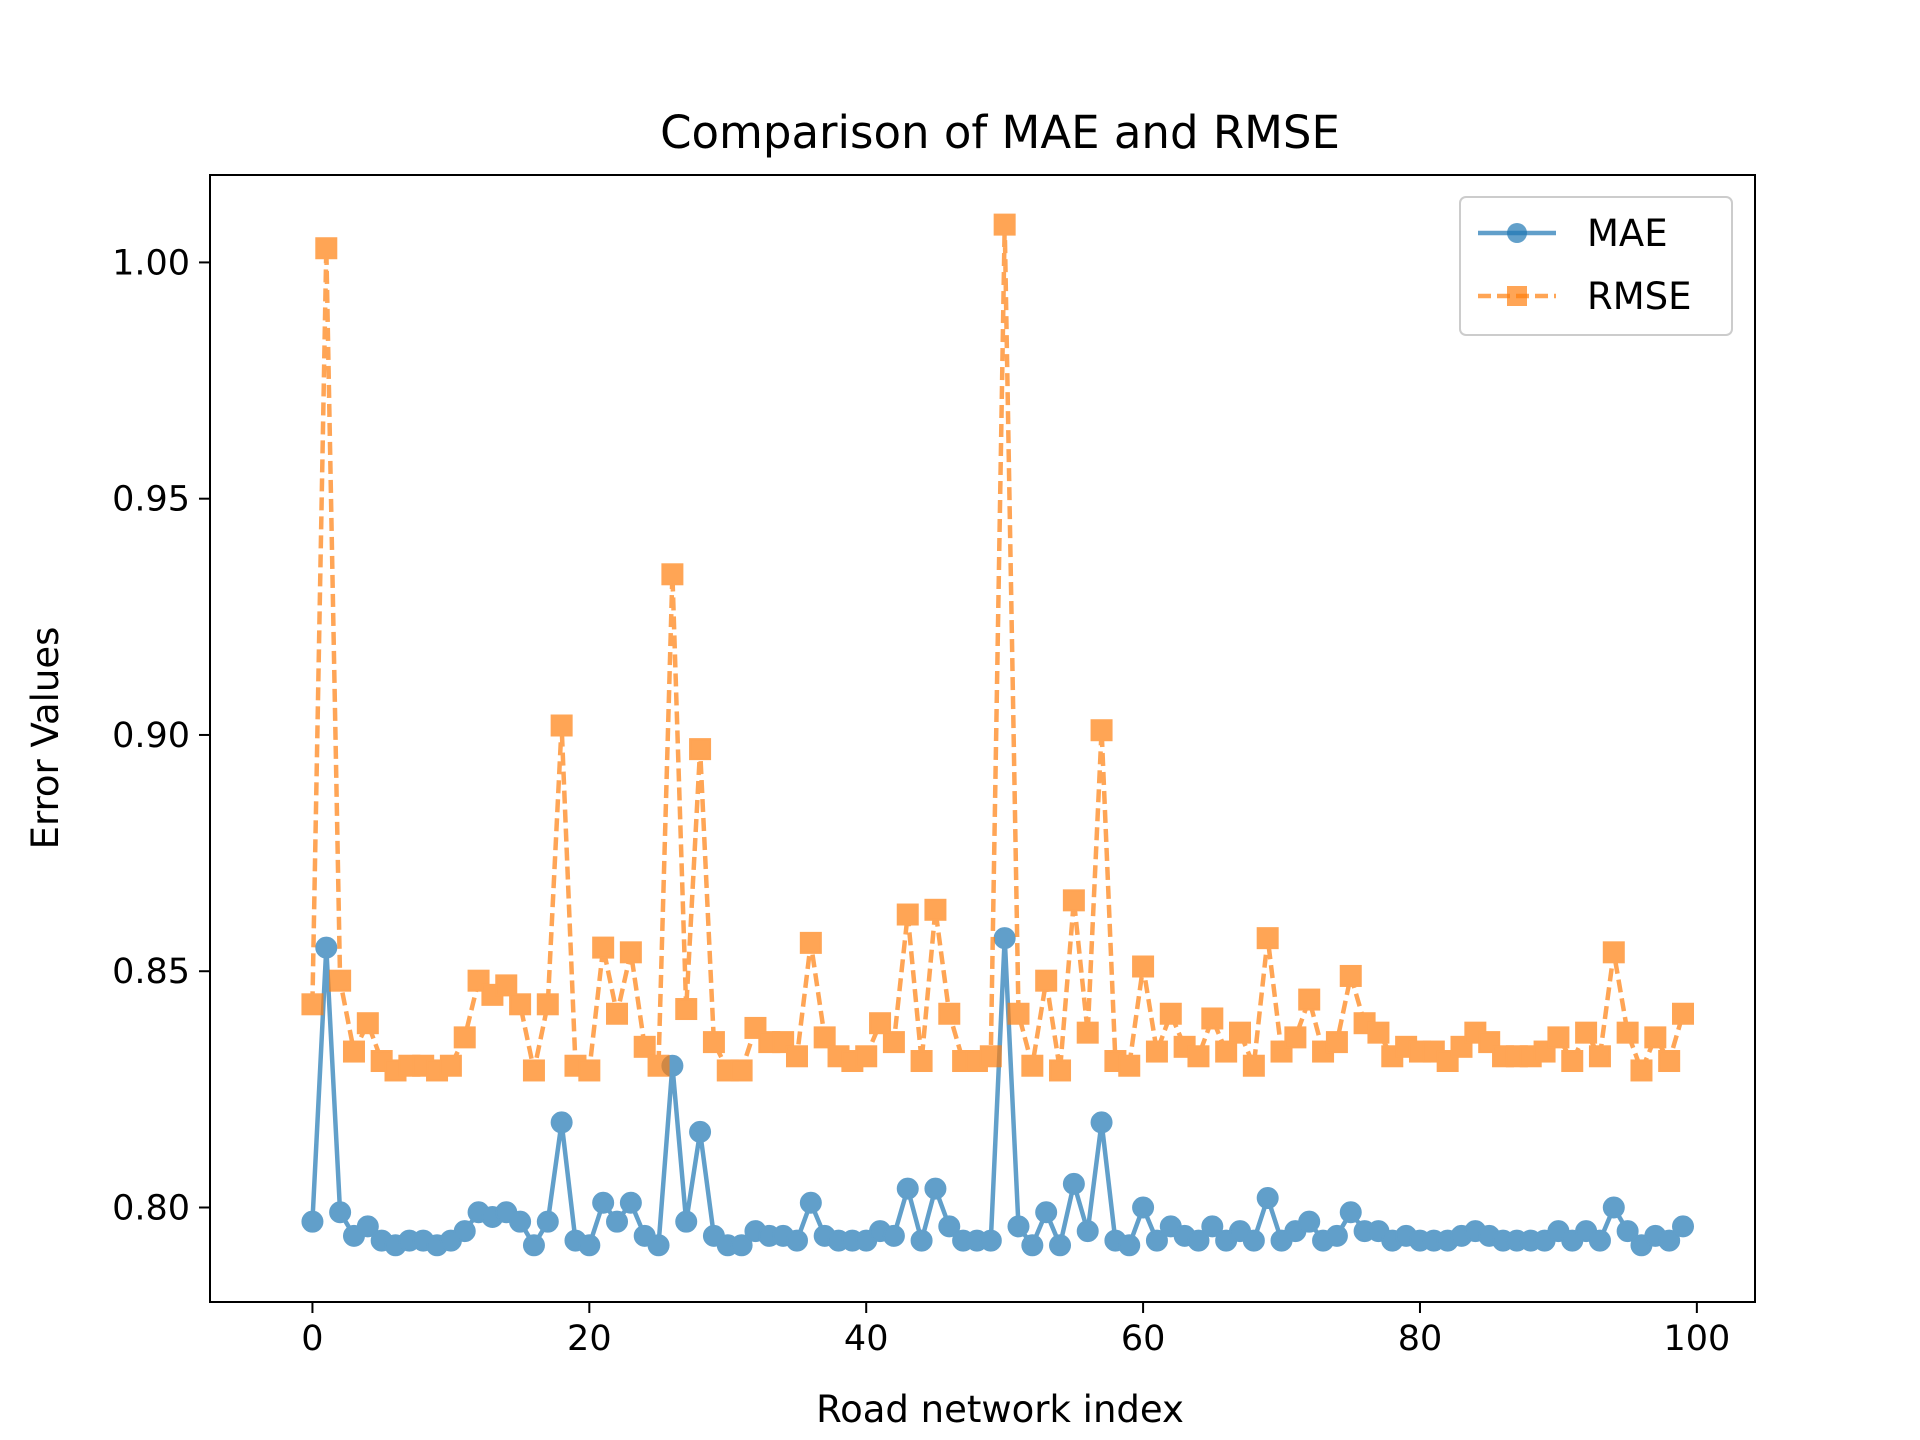 The height and width of the screenshot is (1440, 1920). Describe the element at coordinates (1517, 296) in the screenshot. I see `legend-swatch-marker` at that location.